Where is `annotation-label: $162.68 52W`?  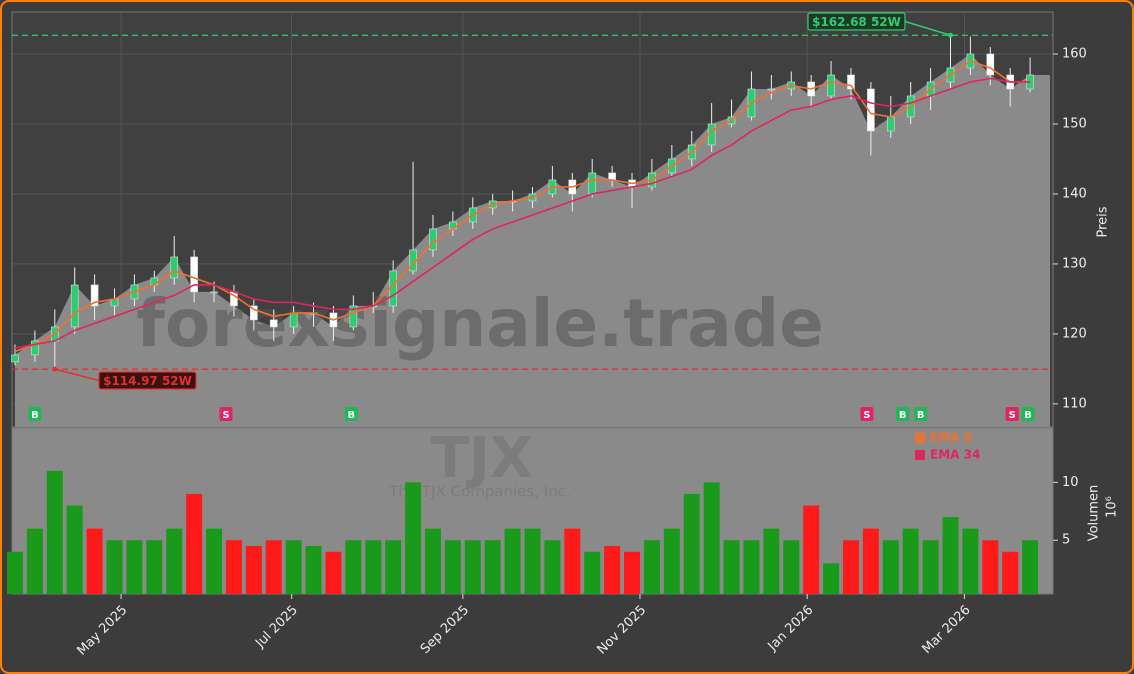 annotation-label: $162.68 52W is located at coordinates (856, 22).